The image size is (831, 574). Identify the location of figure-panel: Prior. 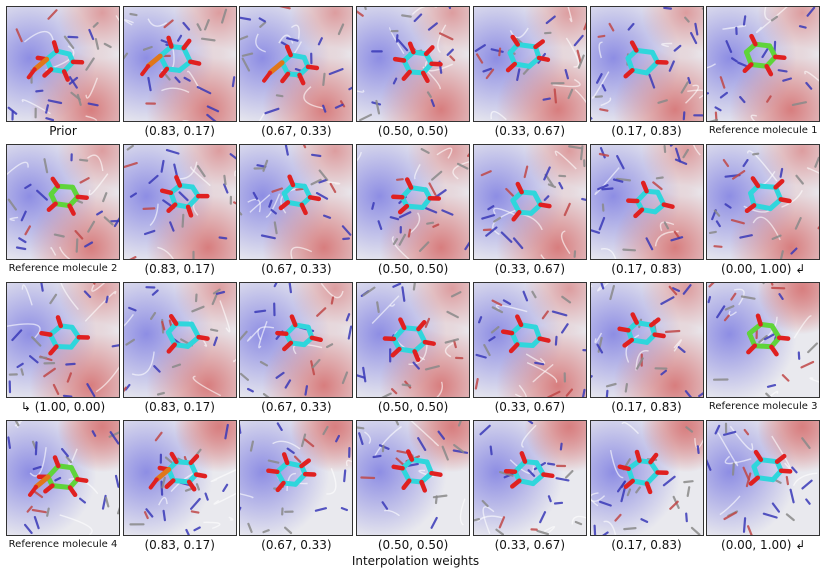
(63, 75).